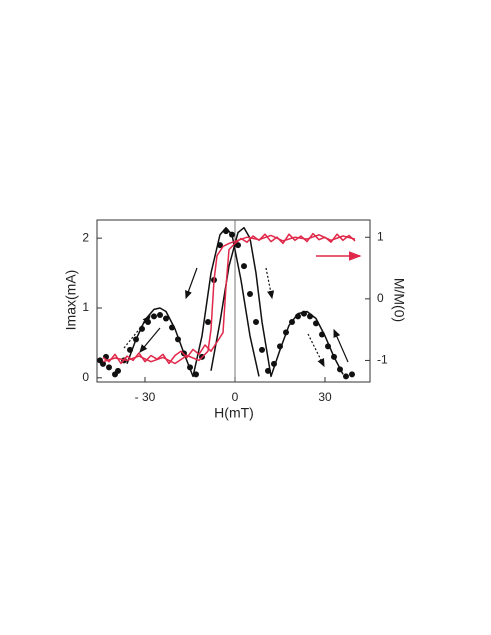  I want to click on annotation-arrows, so click(242, 309).